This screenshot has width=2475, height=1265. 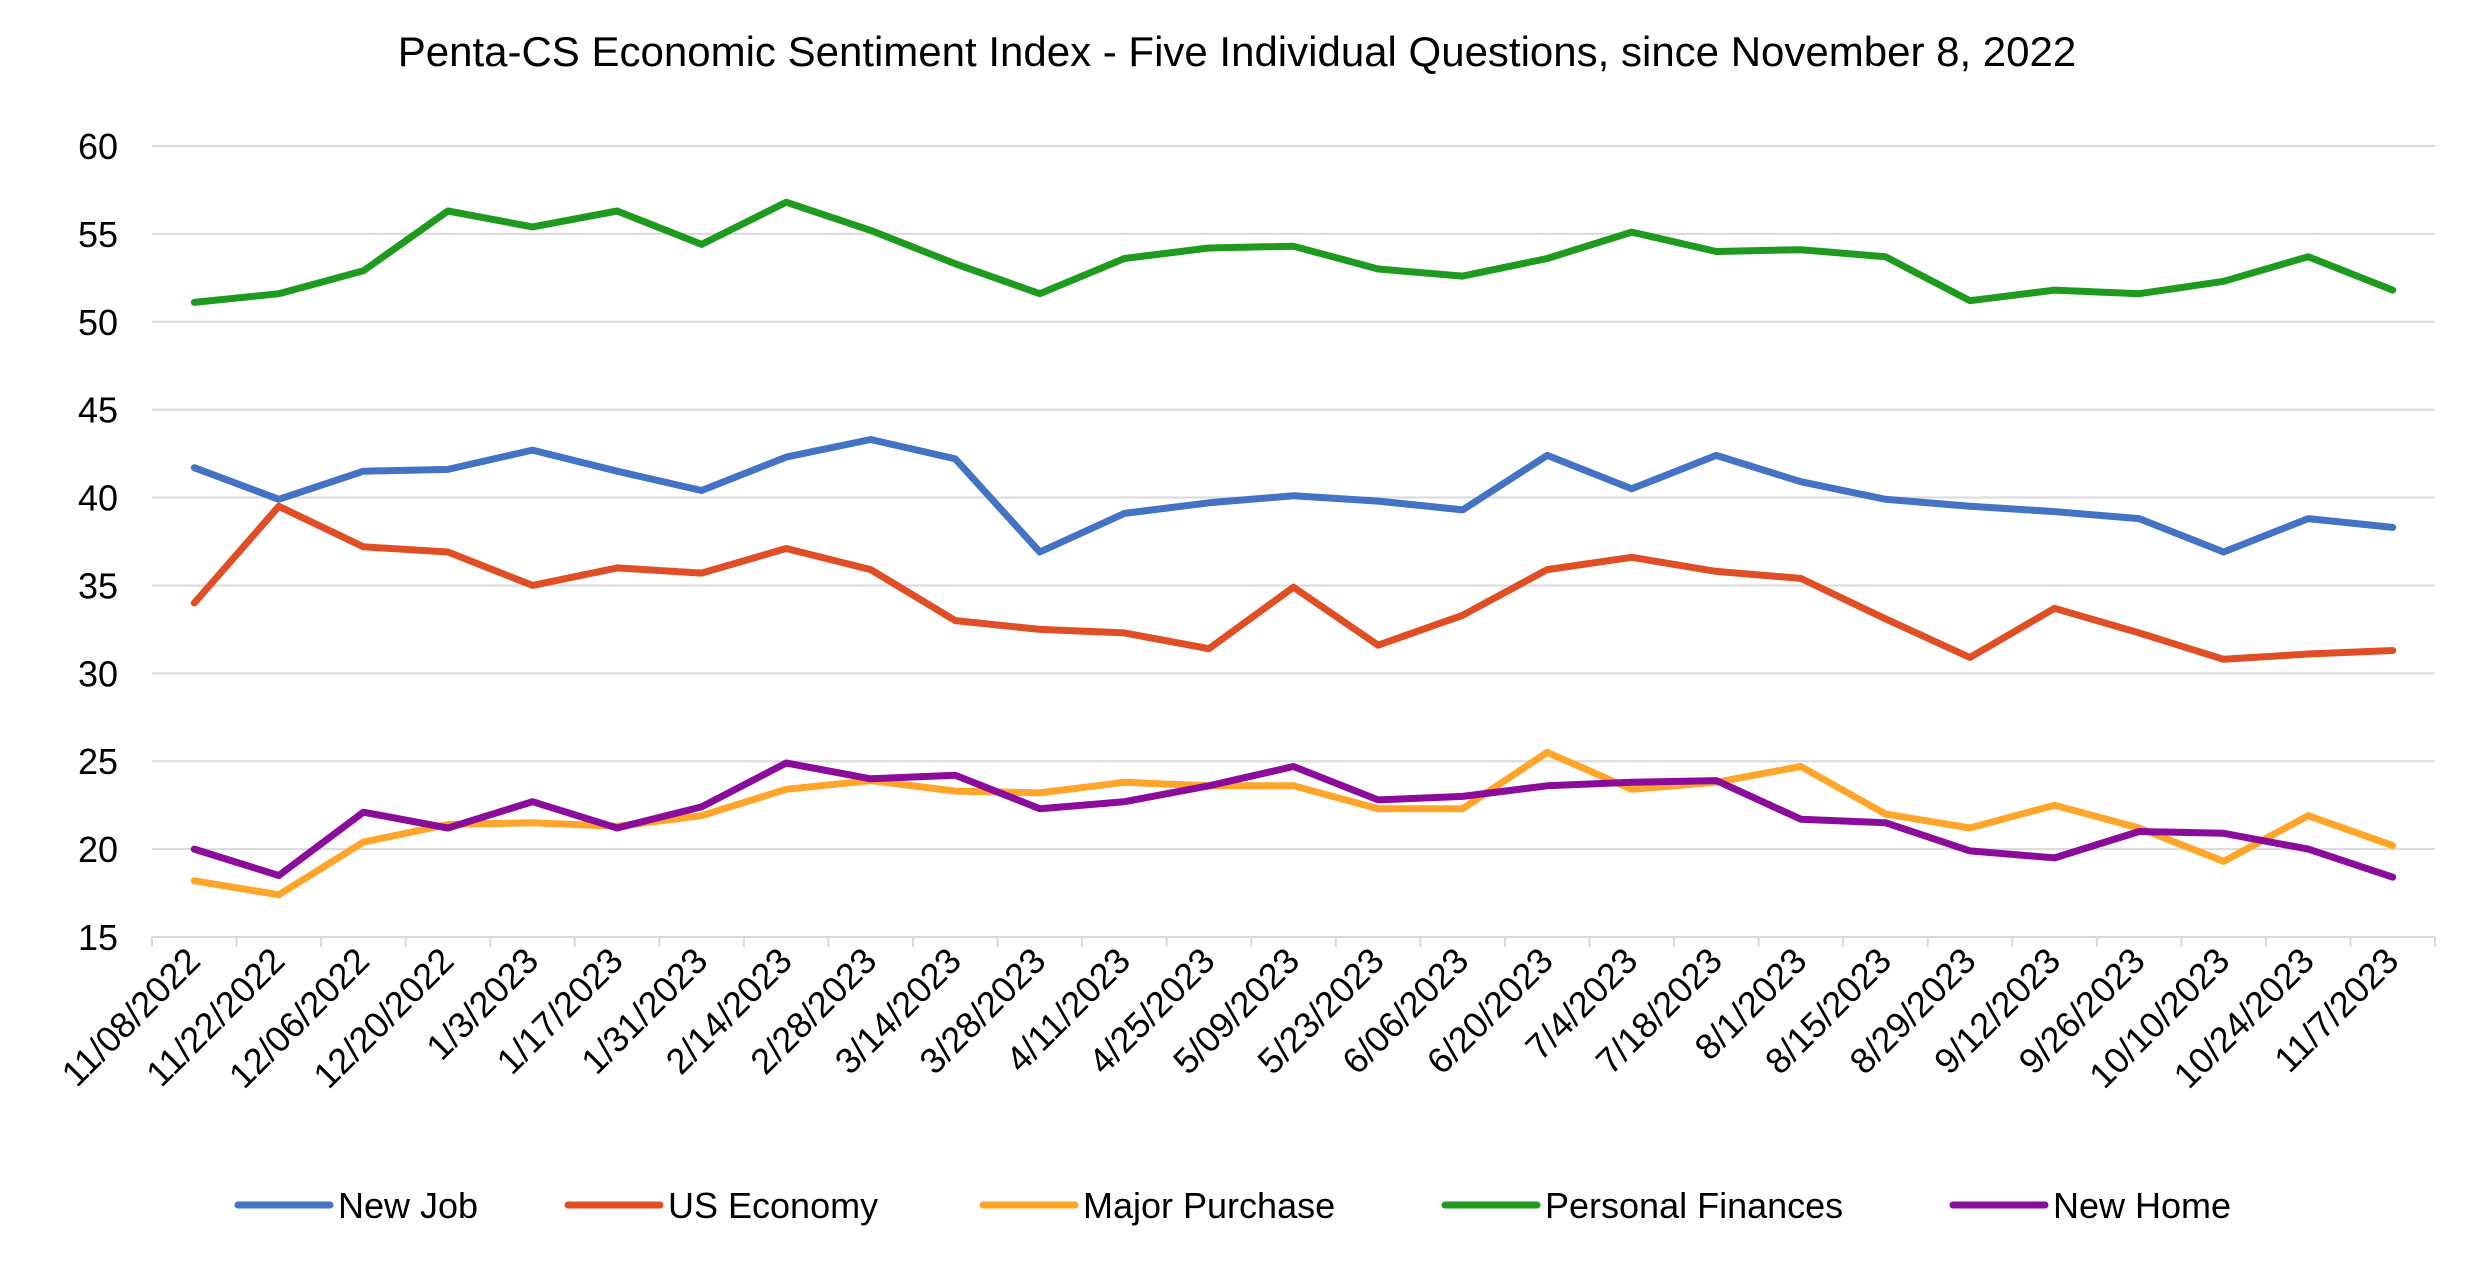 What do you see at coordinates (773, 1205) in the screenshot?
I see `legend-label: US Economy` at bounding box center [773, 1205].